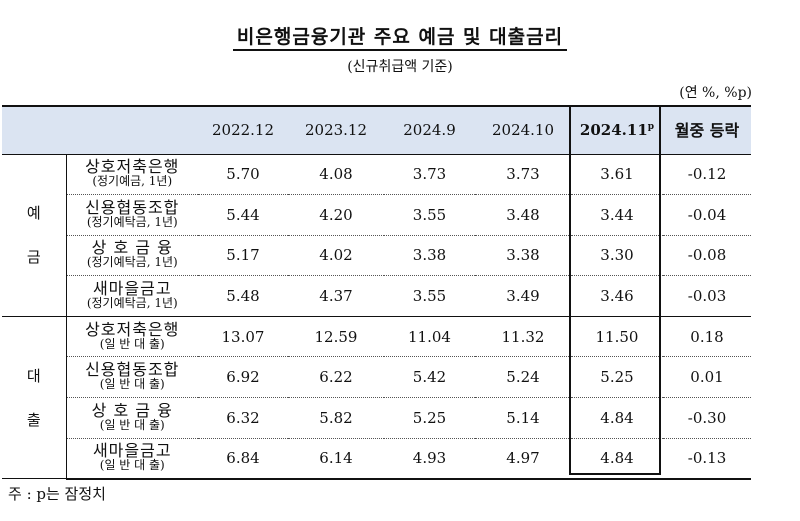 Image resolution: width=800 pixels, height=521 pixels. I want to click on document-subtitle: (신규취급액 기준), so click(400, 67).